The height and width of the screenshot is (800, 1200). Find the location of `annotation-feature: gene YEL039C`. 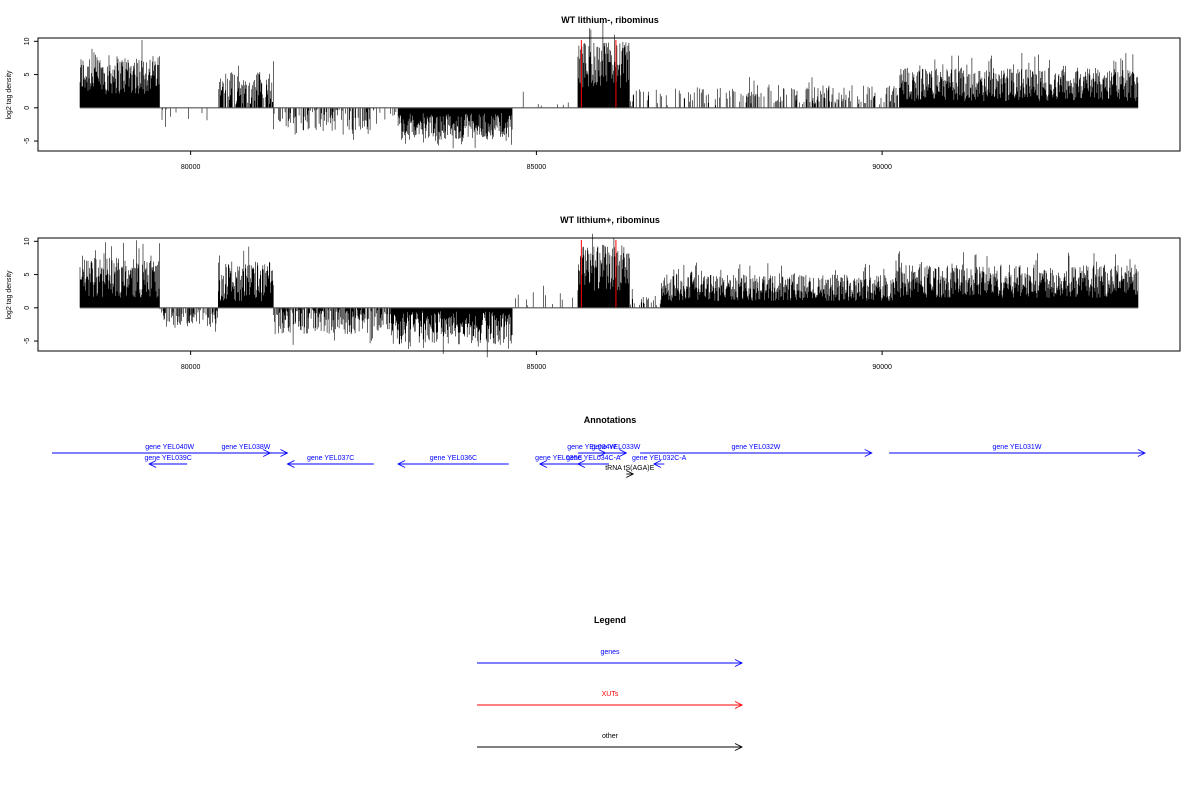

annotation-feature: gene YEL039C is located at coordinates (168, 461).